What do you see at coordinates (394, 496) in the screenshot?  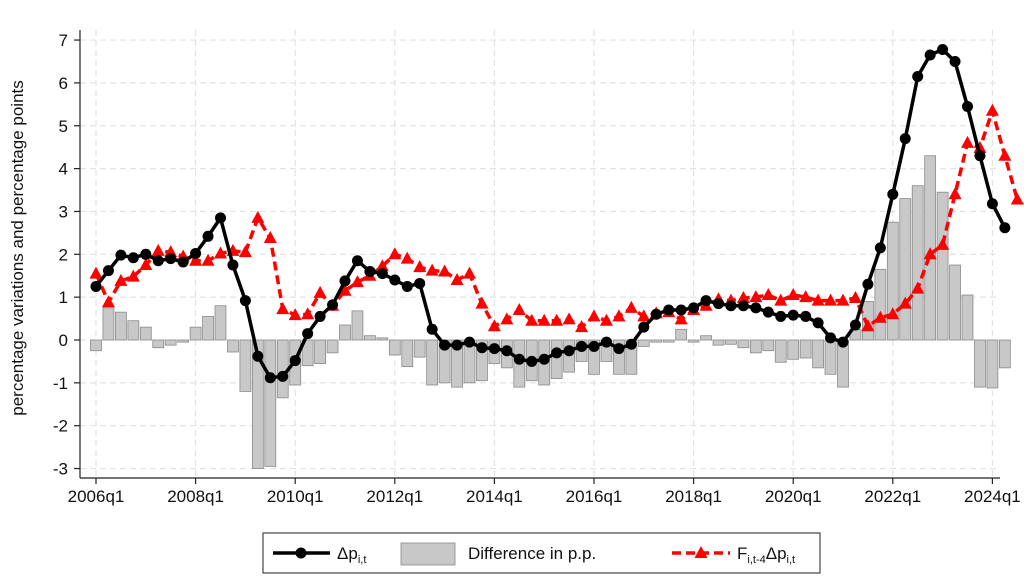 I see `x-tick-label: 2012q1` at bounding box center [394, 496].